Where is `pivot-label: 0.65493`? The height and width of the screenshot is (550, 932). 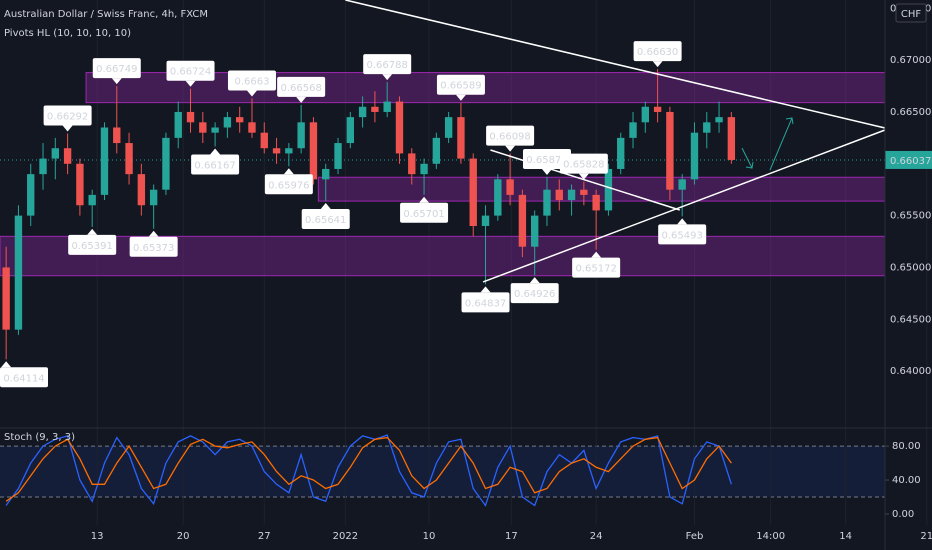
pivot-label: 0.65493 is located at coordinates (682, 235).